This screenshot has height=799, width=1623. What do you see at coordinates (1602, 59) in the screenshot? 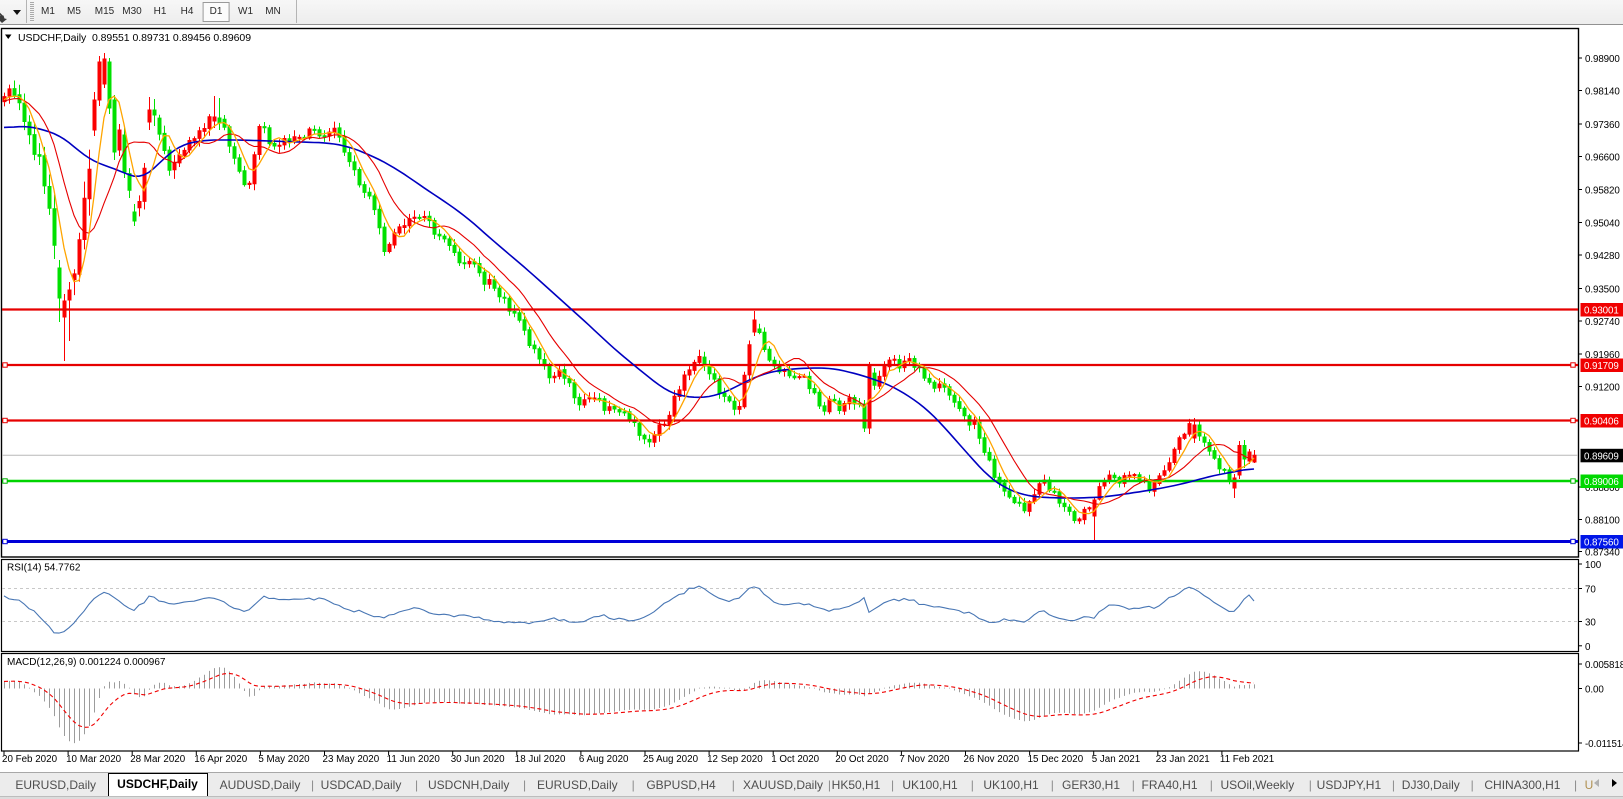
I see `svg-text: 0.98900` at bounding box center [1602, 59].